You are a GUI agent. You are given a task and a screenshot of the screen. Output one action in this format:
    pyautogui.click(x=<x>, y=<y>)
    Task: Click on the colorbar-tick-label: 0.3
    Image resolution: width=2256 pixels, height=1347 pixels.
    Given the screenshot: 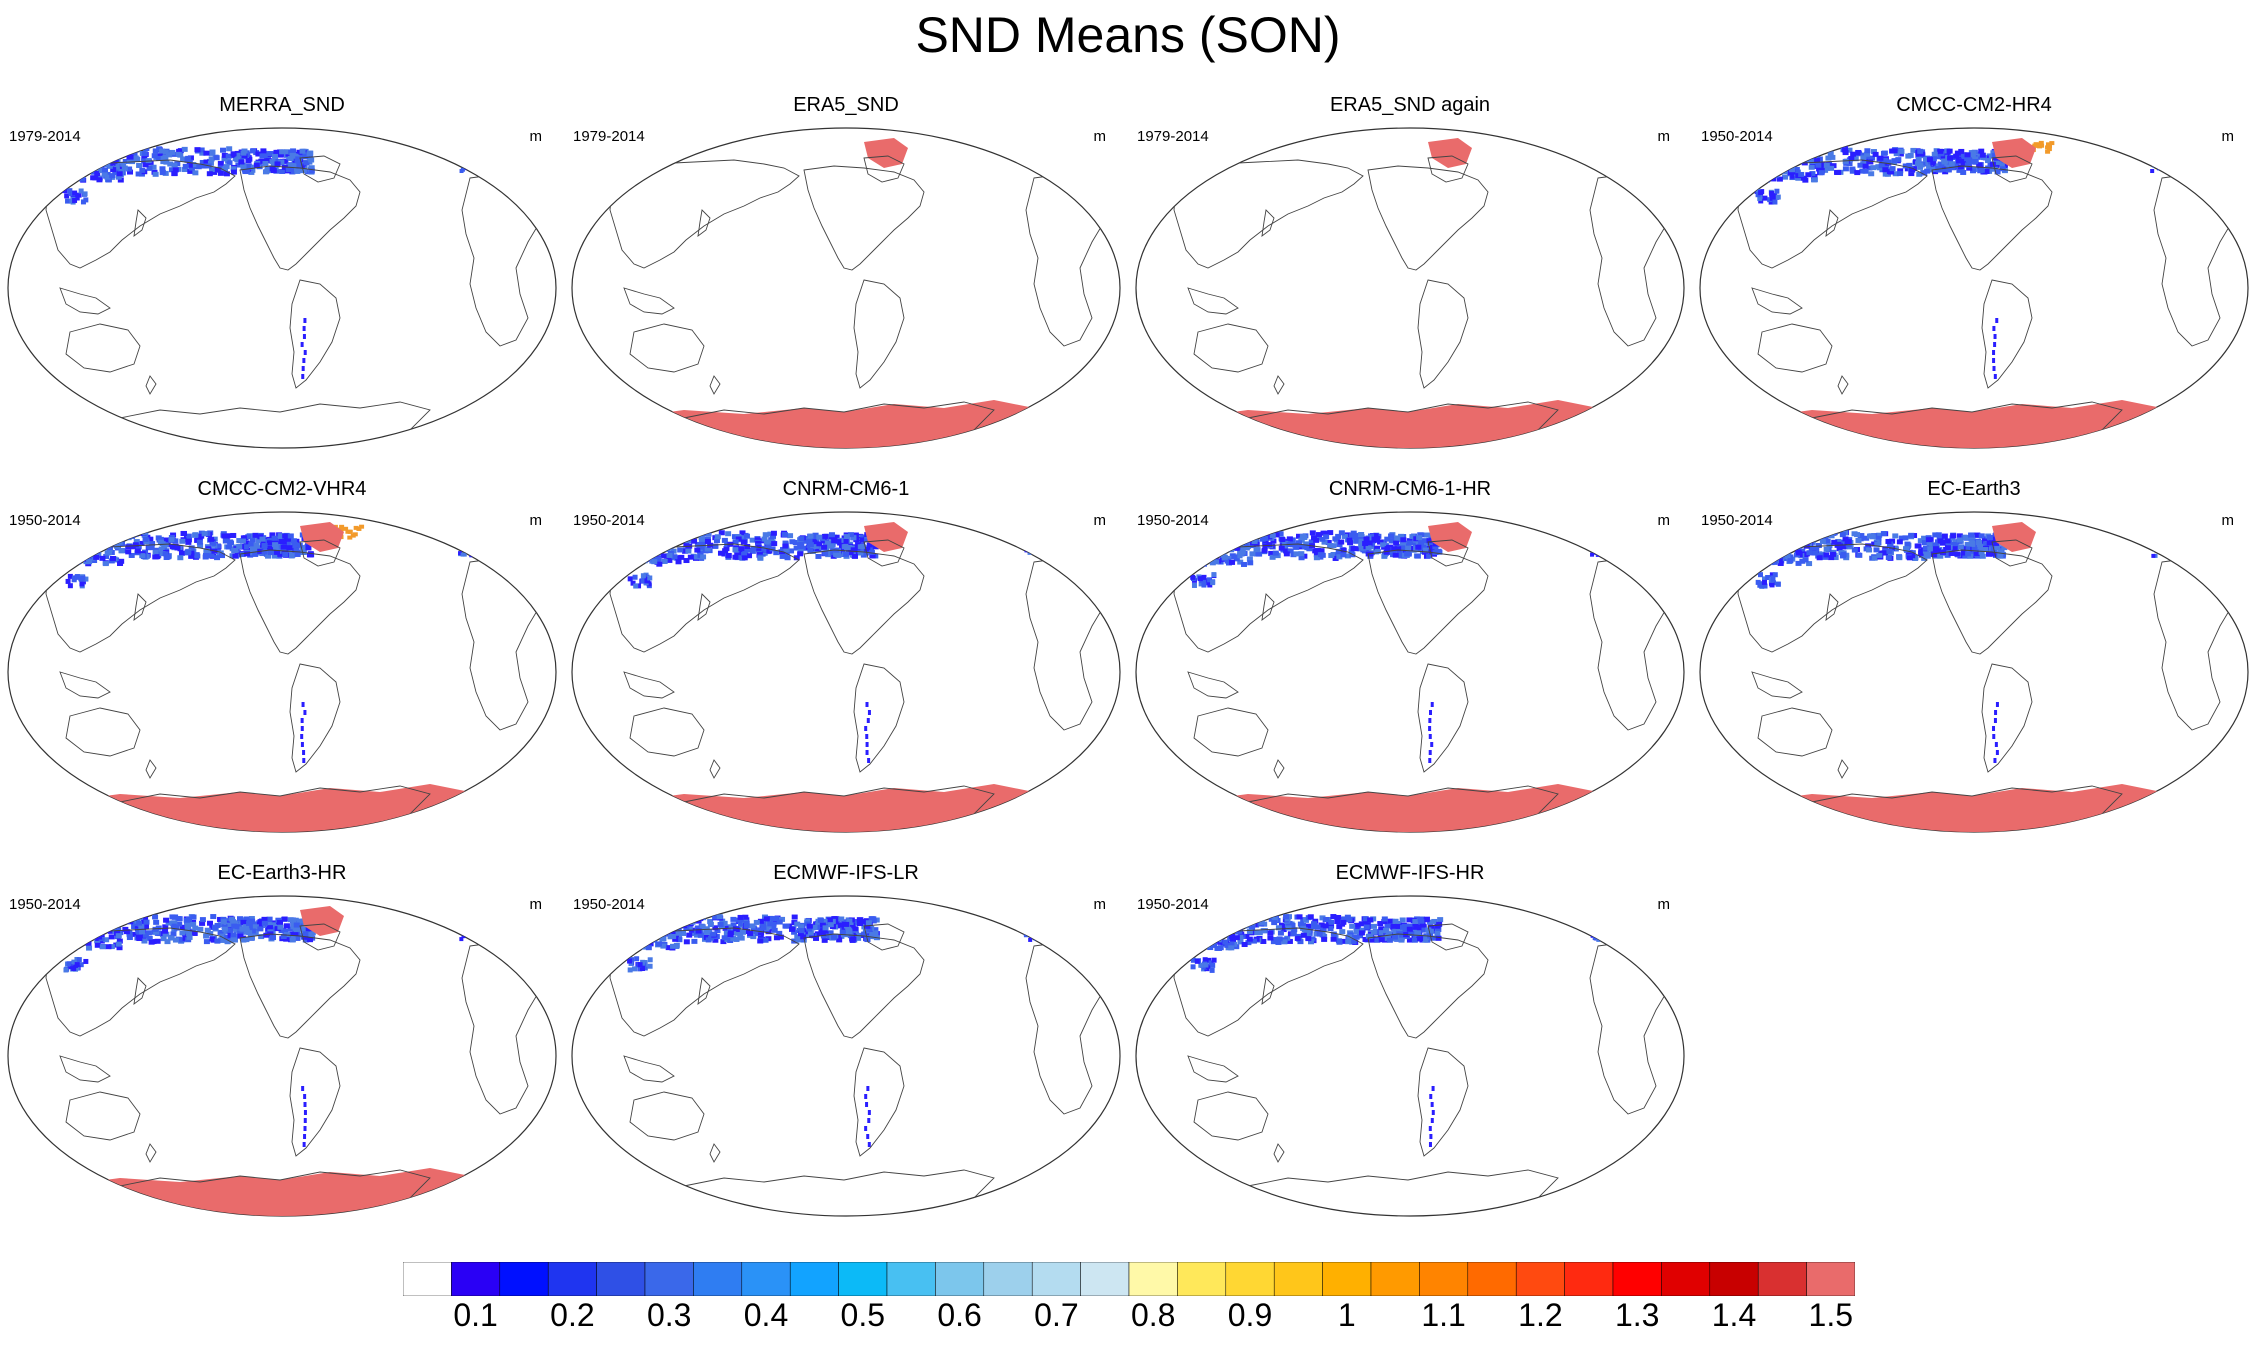 What is the action you would take?
    pyautogui.click(x=669, y=1315)
    